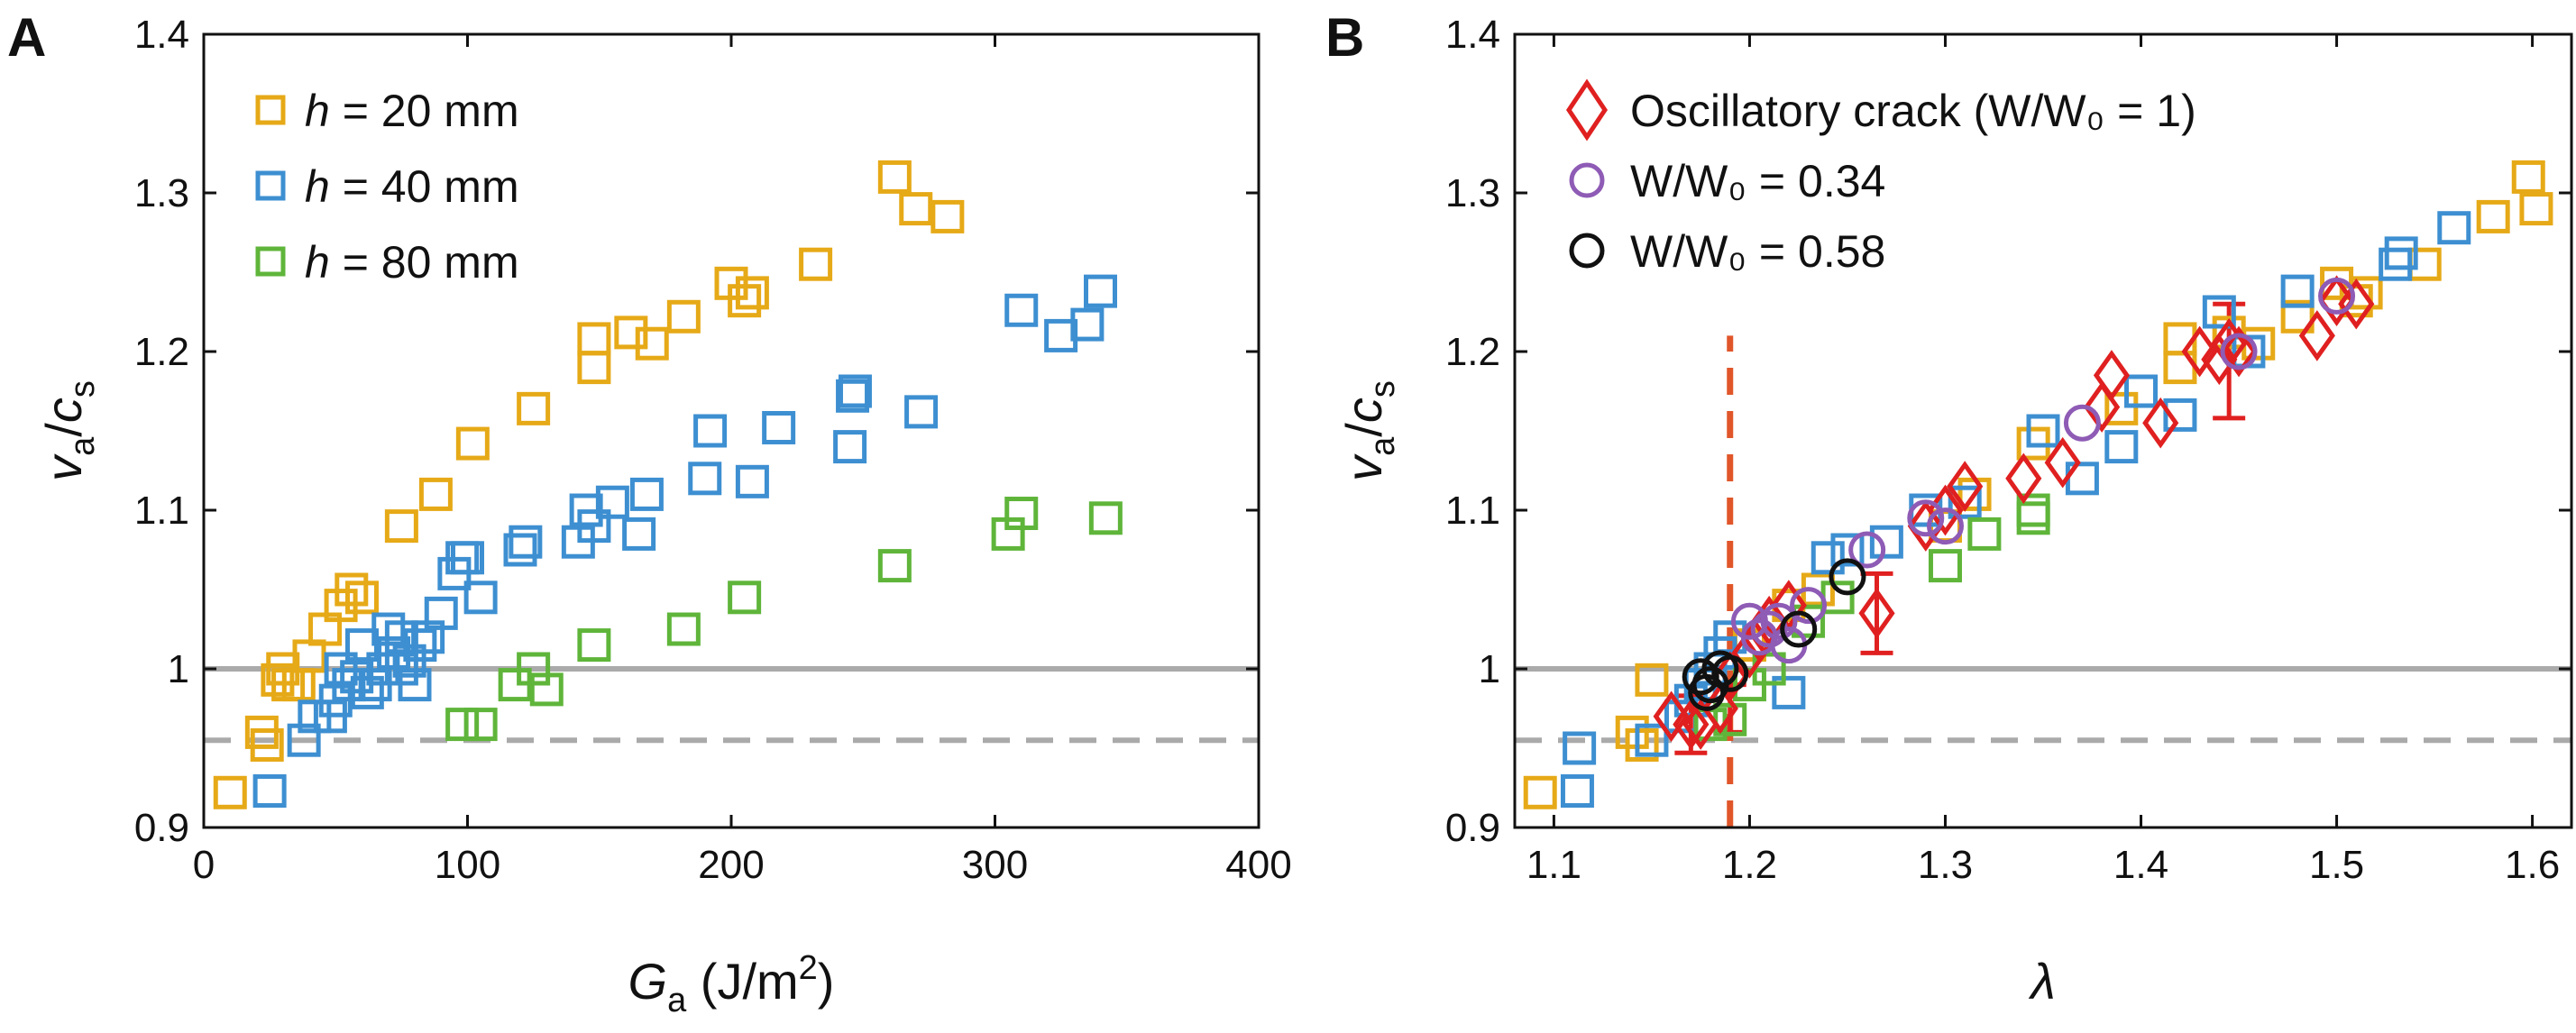 The height and width of the screenshot is (1033, 2576). What do you see at coordinates (995, 865) in the screenshot?
I see `x-tick-label: 300` at bounding box center [995, 865].